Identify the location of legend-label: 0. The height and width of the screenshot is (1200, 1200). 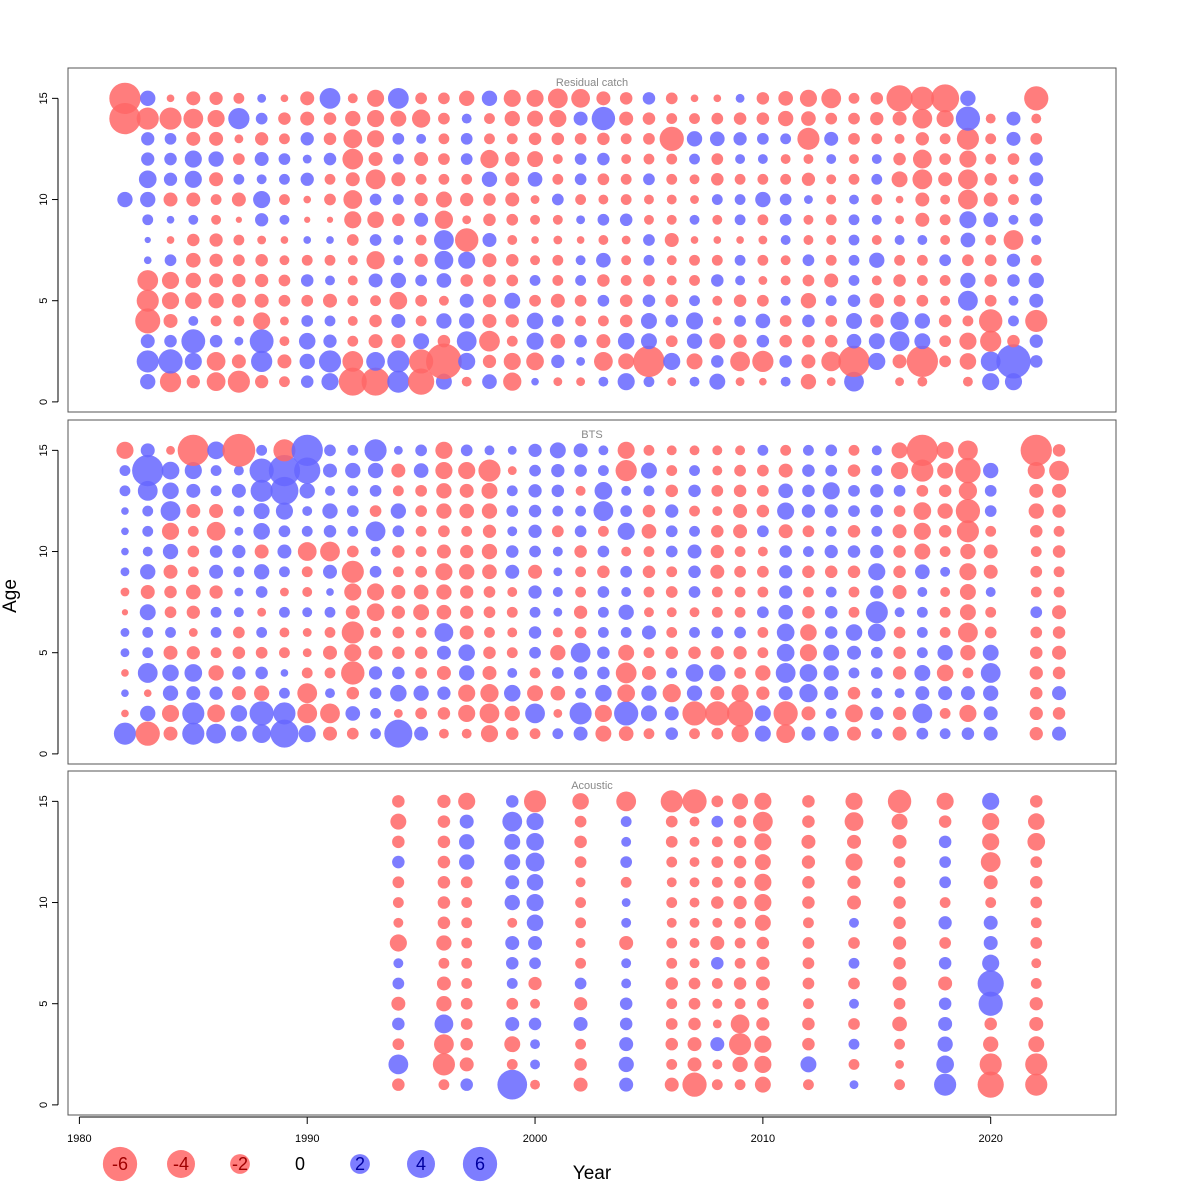
(300, 1164).